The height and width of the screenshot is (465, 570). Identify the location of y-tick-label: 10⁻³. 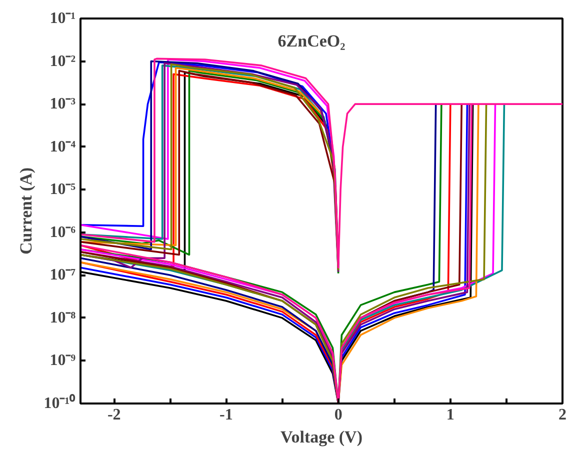
(63, 104).